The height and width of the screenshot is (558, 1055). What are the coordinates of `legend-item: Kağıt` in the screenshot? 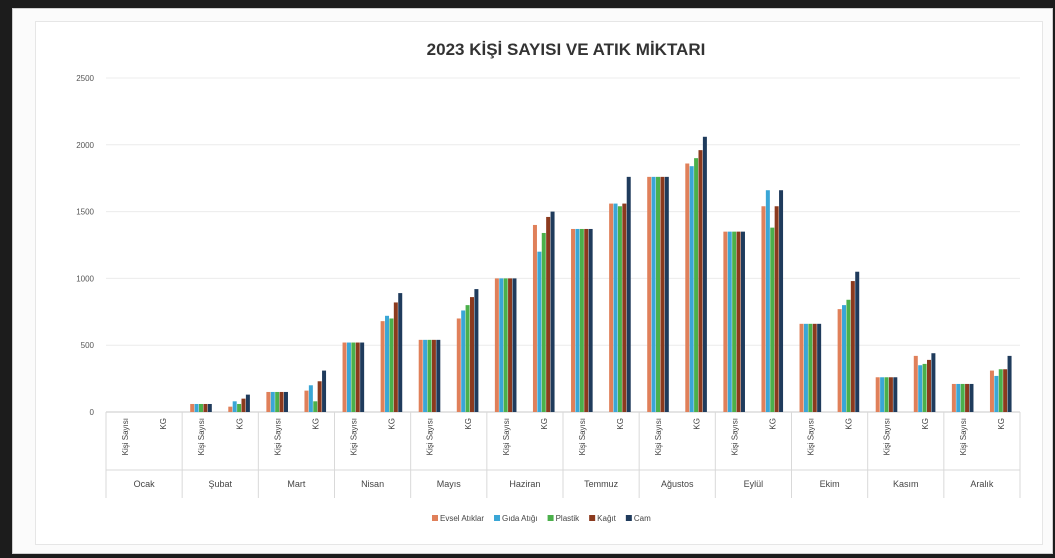 It's located at (603, 518).